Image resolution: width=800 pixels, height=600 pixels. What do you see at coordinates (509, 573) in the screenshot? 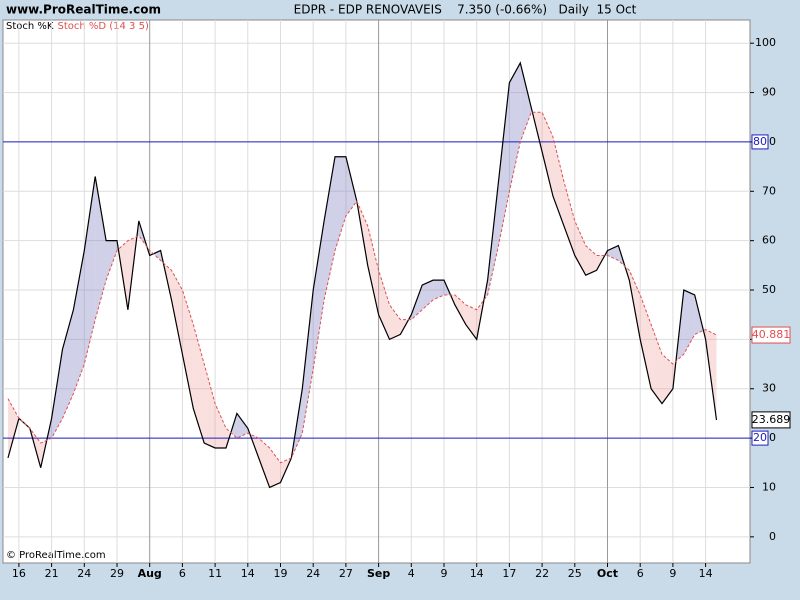
I see `x-tick-label: 17` at bounding box center [509, 573].